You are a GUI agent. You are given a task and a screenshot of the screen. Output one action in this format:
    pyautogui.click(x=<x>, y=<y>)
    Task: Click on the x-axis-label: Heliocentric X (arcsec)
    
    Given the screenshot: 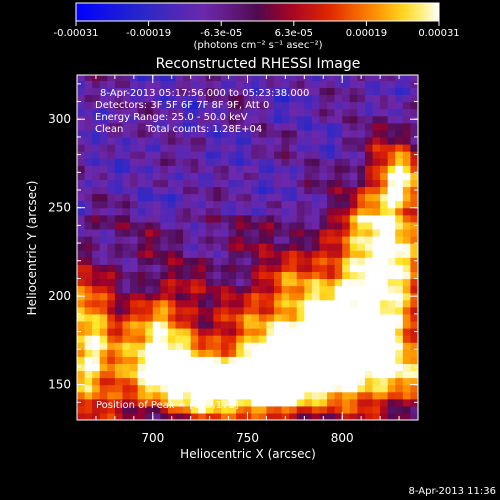 What is the action you would take?
    pyautogui.click(x=248, y=454)
    